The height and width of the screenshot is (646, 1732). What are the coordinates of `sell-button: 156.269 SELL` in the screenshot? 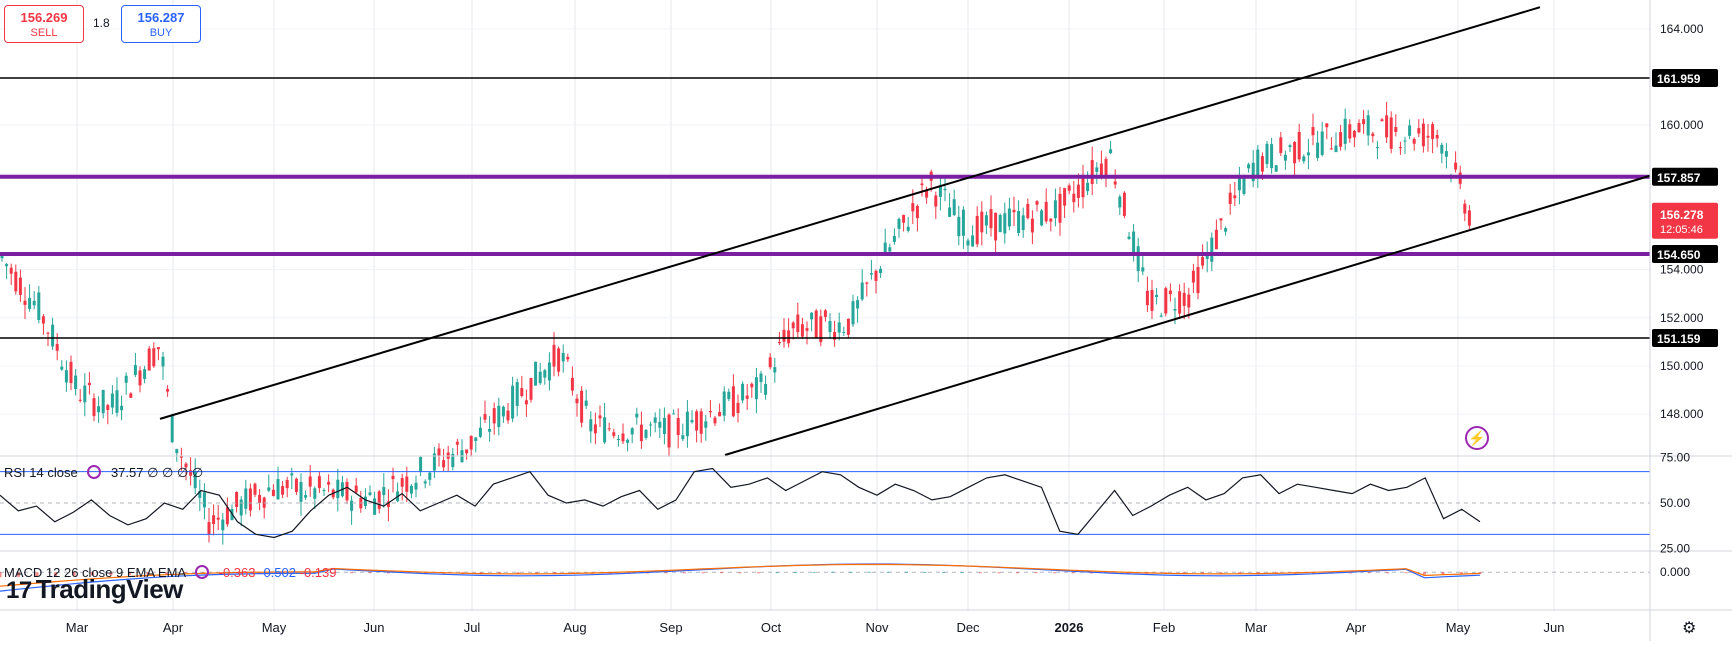 It's located at (44, 24).